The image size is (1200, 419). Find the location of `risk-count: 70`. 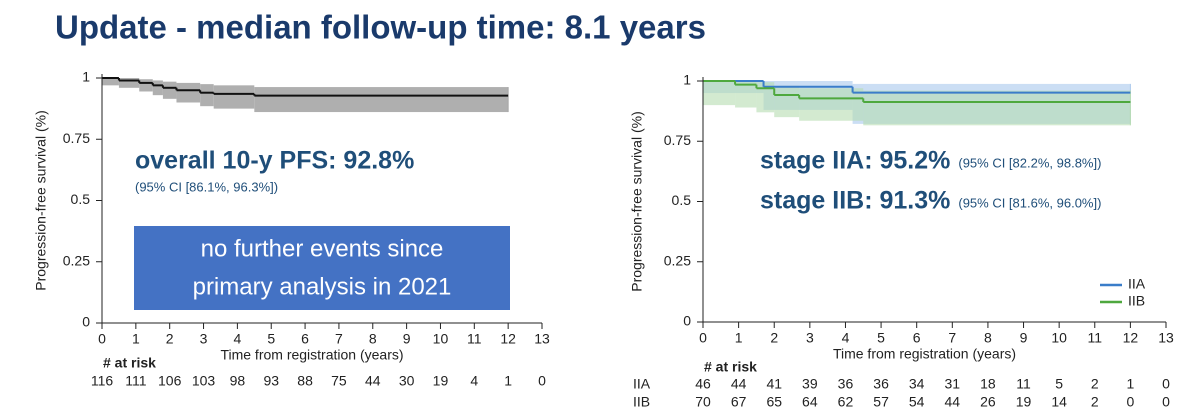

risk-count: 70 is located at coordinates (703, 402).